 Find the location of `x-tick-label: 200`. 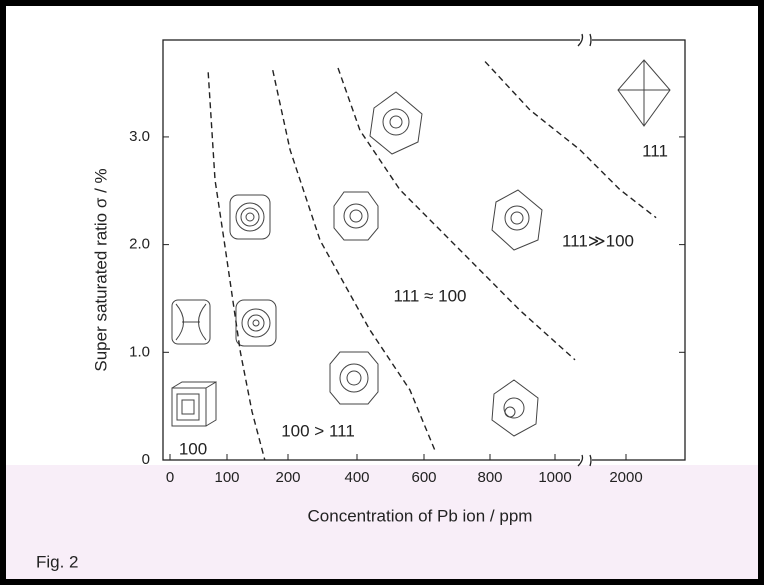

x-tick-label: 200 is located at coordinates (287, 477).